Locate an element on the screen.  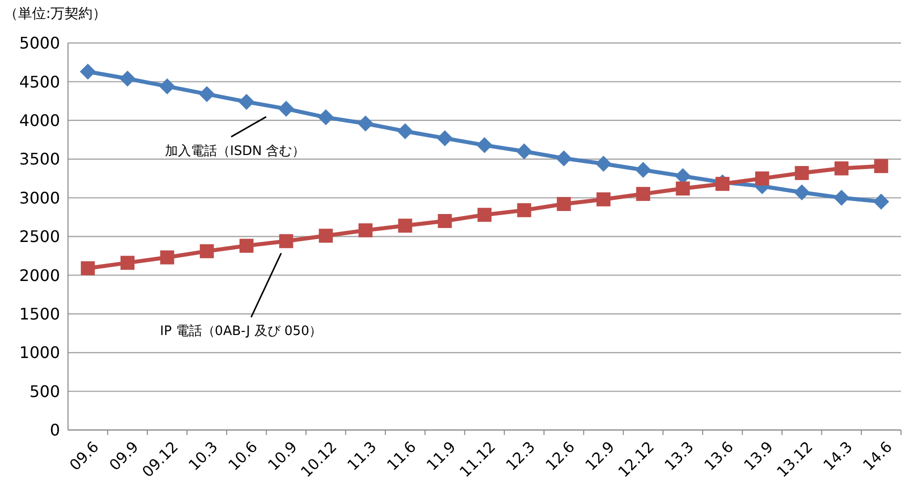
y-tick-label: 3500 is located at coordinates (39, 159).